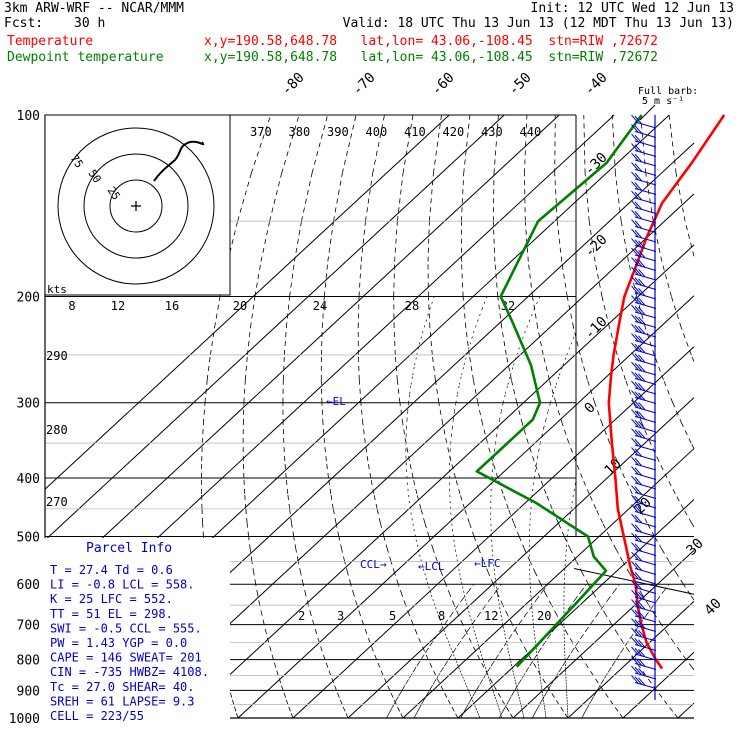 The image size is (740, 740). What do you see at coordinates (57, 430) in the screenshot?
I see `theta-label: 280` at bounding box center [57, 430].